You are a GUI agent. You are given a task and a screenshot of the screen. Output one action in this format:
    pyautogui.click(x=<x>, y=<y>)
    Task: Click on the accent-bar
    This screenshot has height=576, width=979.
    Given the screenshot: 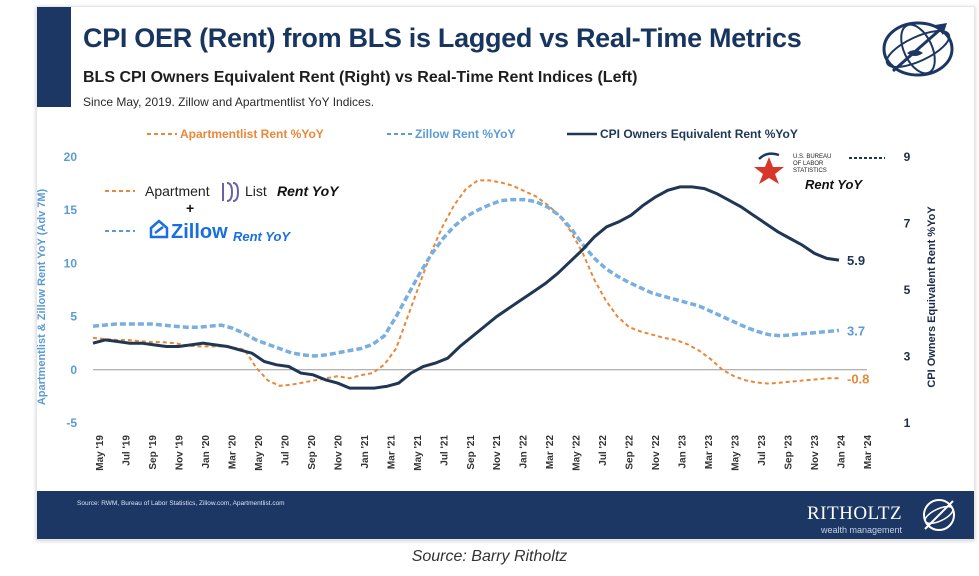 What is the action you would take?
    pyautogui.click(x=54, y=57)
    